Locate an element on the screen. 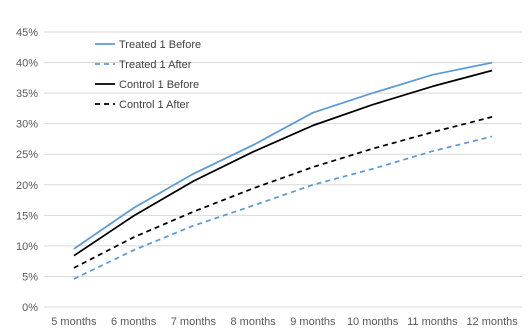 The width and height of the screenshot is (532, 333). legend-item: Control 1 Before is located at coordinates (147, 85).